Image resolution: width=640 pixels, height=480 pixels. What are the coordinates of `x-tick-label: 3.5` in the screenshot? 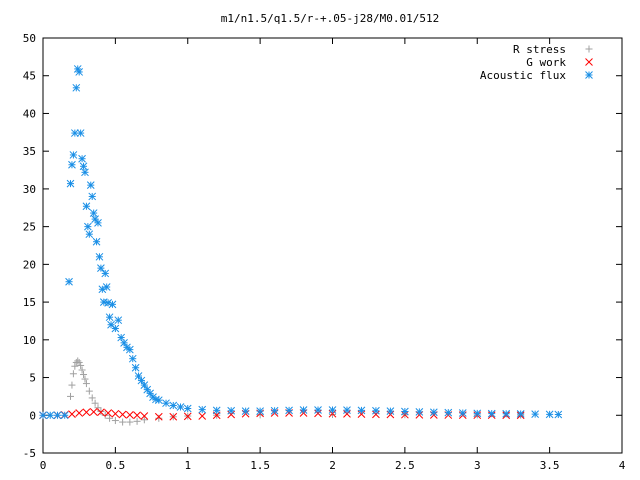 It's located at (550, 465).